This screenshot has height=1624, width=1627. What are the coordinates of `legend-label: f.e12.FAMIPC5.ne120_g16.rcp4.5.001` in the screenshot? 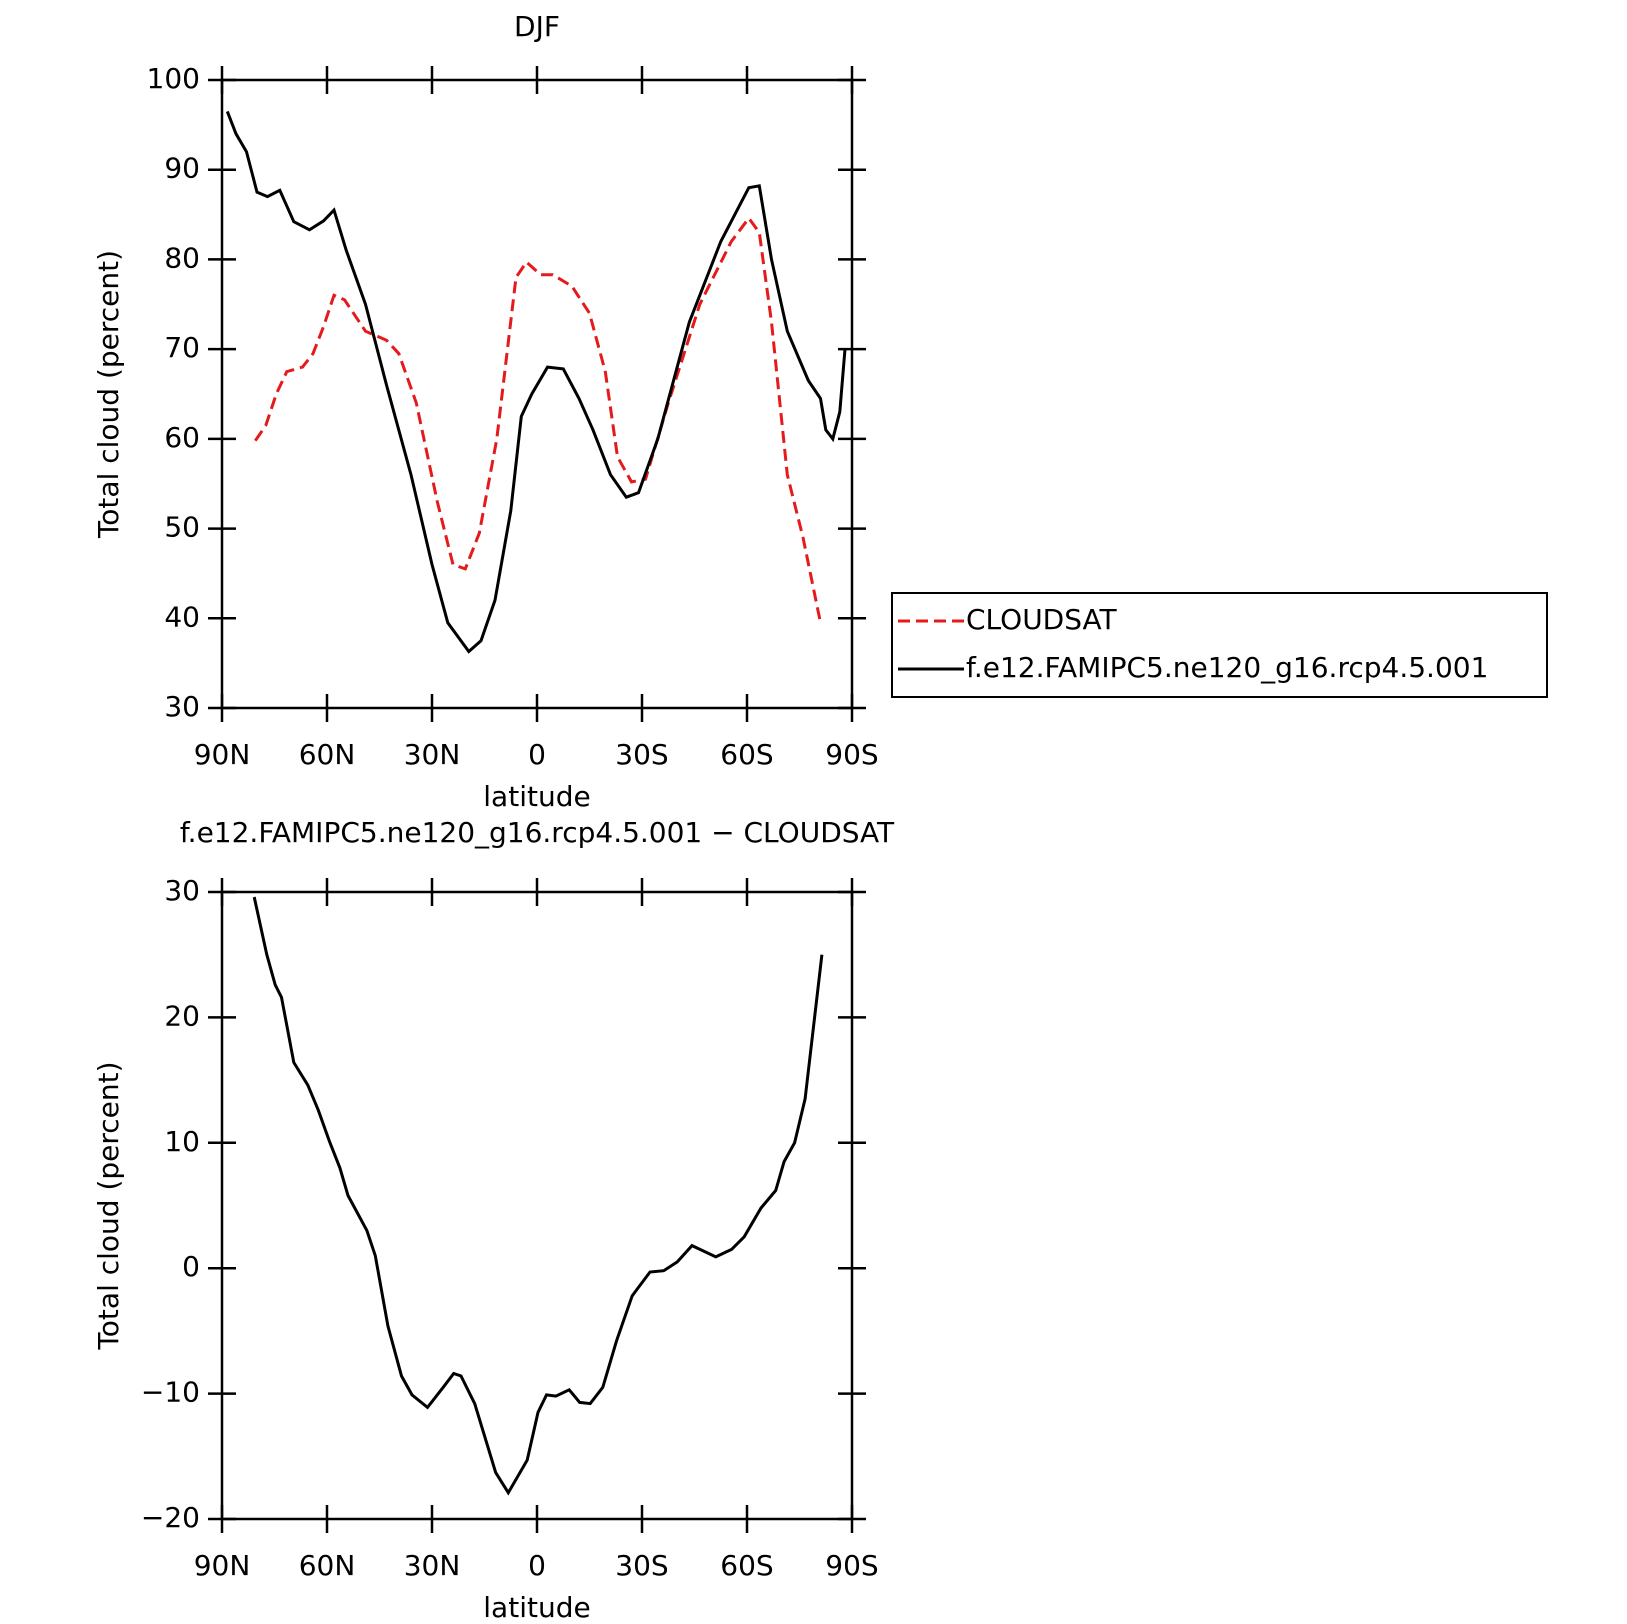 It's located at (1227, 667).